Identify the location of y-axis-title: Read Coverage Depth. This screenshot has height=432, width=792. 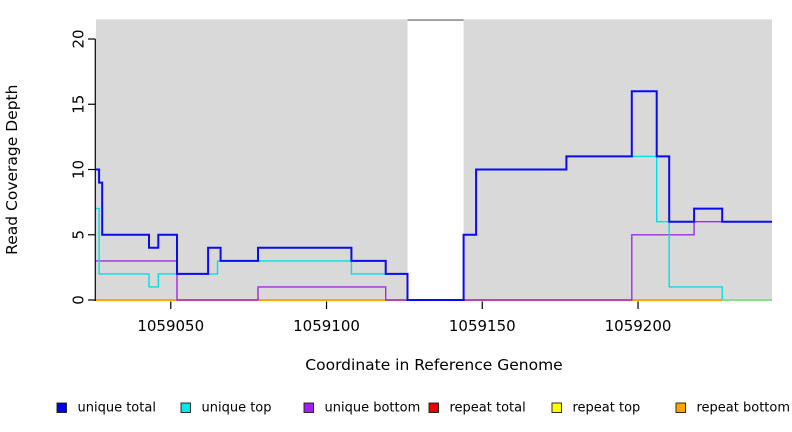
(12, 170).